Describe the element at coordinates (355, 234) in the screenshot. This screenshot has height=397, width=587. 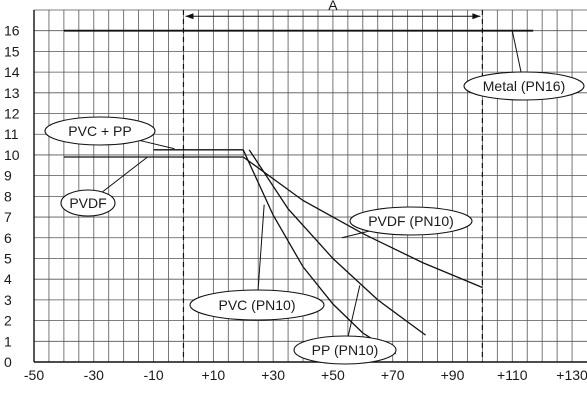
I see `pvdf-pn10-callout-leader` at that location.